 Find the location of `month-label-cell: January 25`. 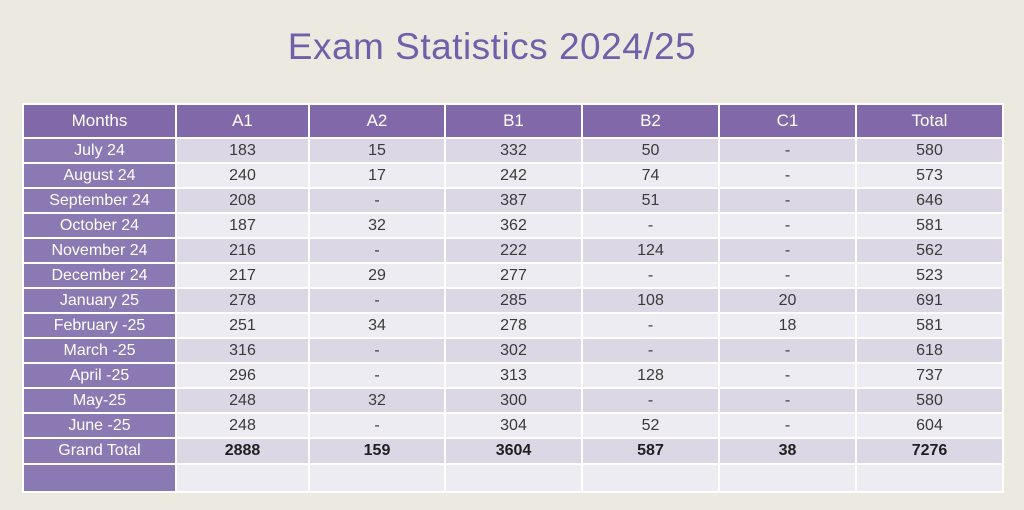

month-label-cell: January 25 is located at coordinates (99, 300).